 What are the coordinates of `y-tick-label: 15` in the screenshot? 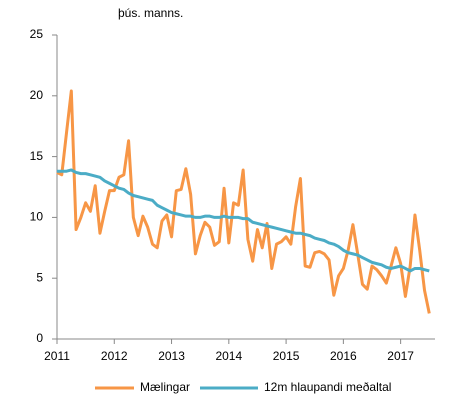 It's located at (37, 156).